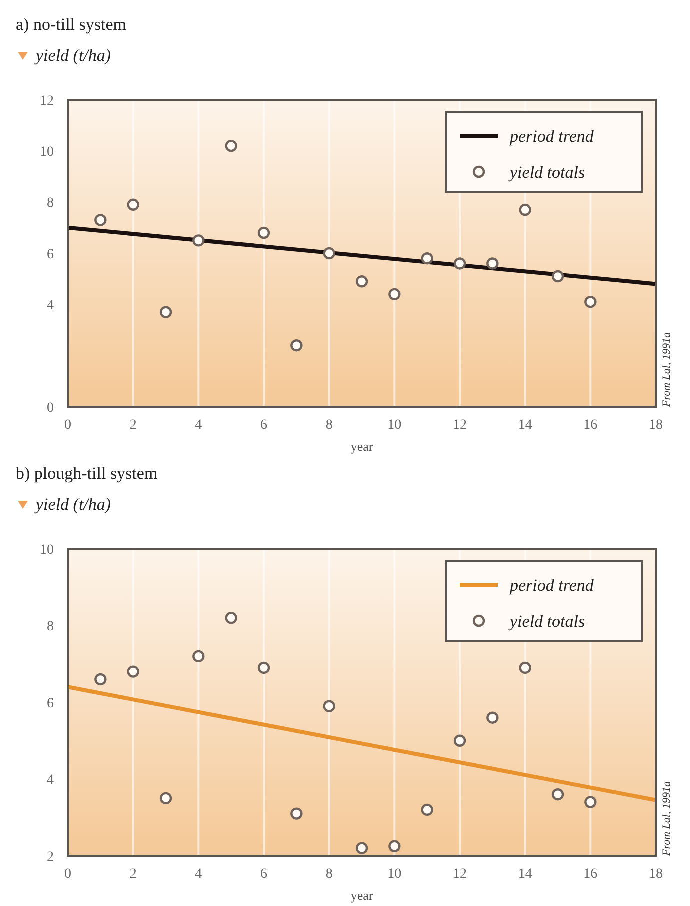  What do you see at coordinates (50, 408) in the screenshot?
I see `y-tick-label: 0` at bounding box center [50, 408].